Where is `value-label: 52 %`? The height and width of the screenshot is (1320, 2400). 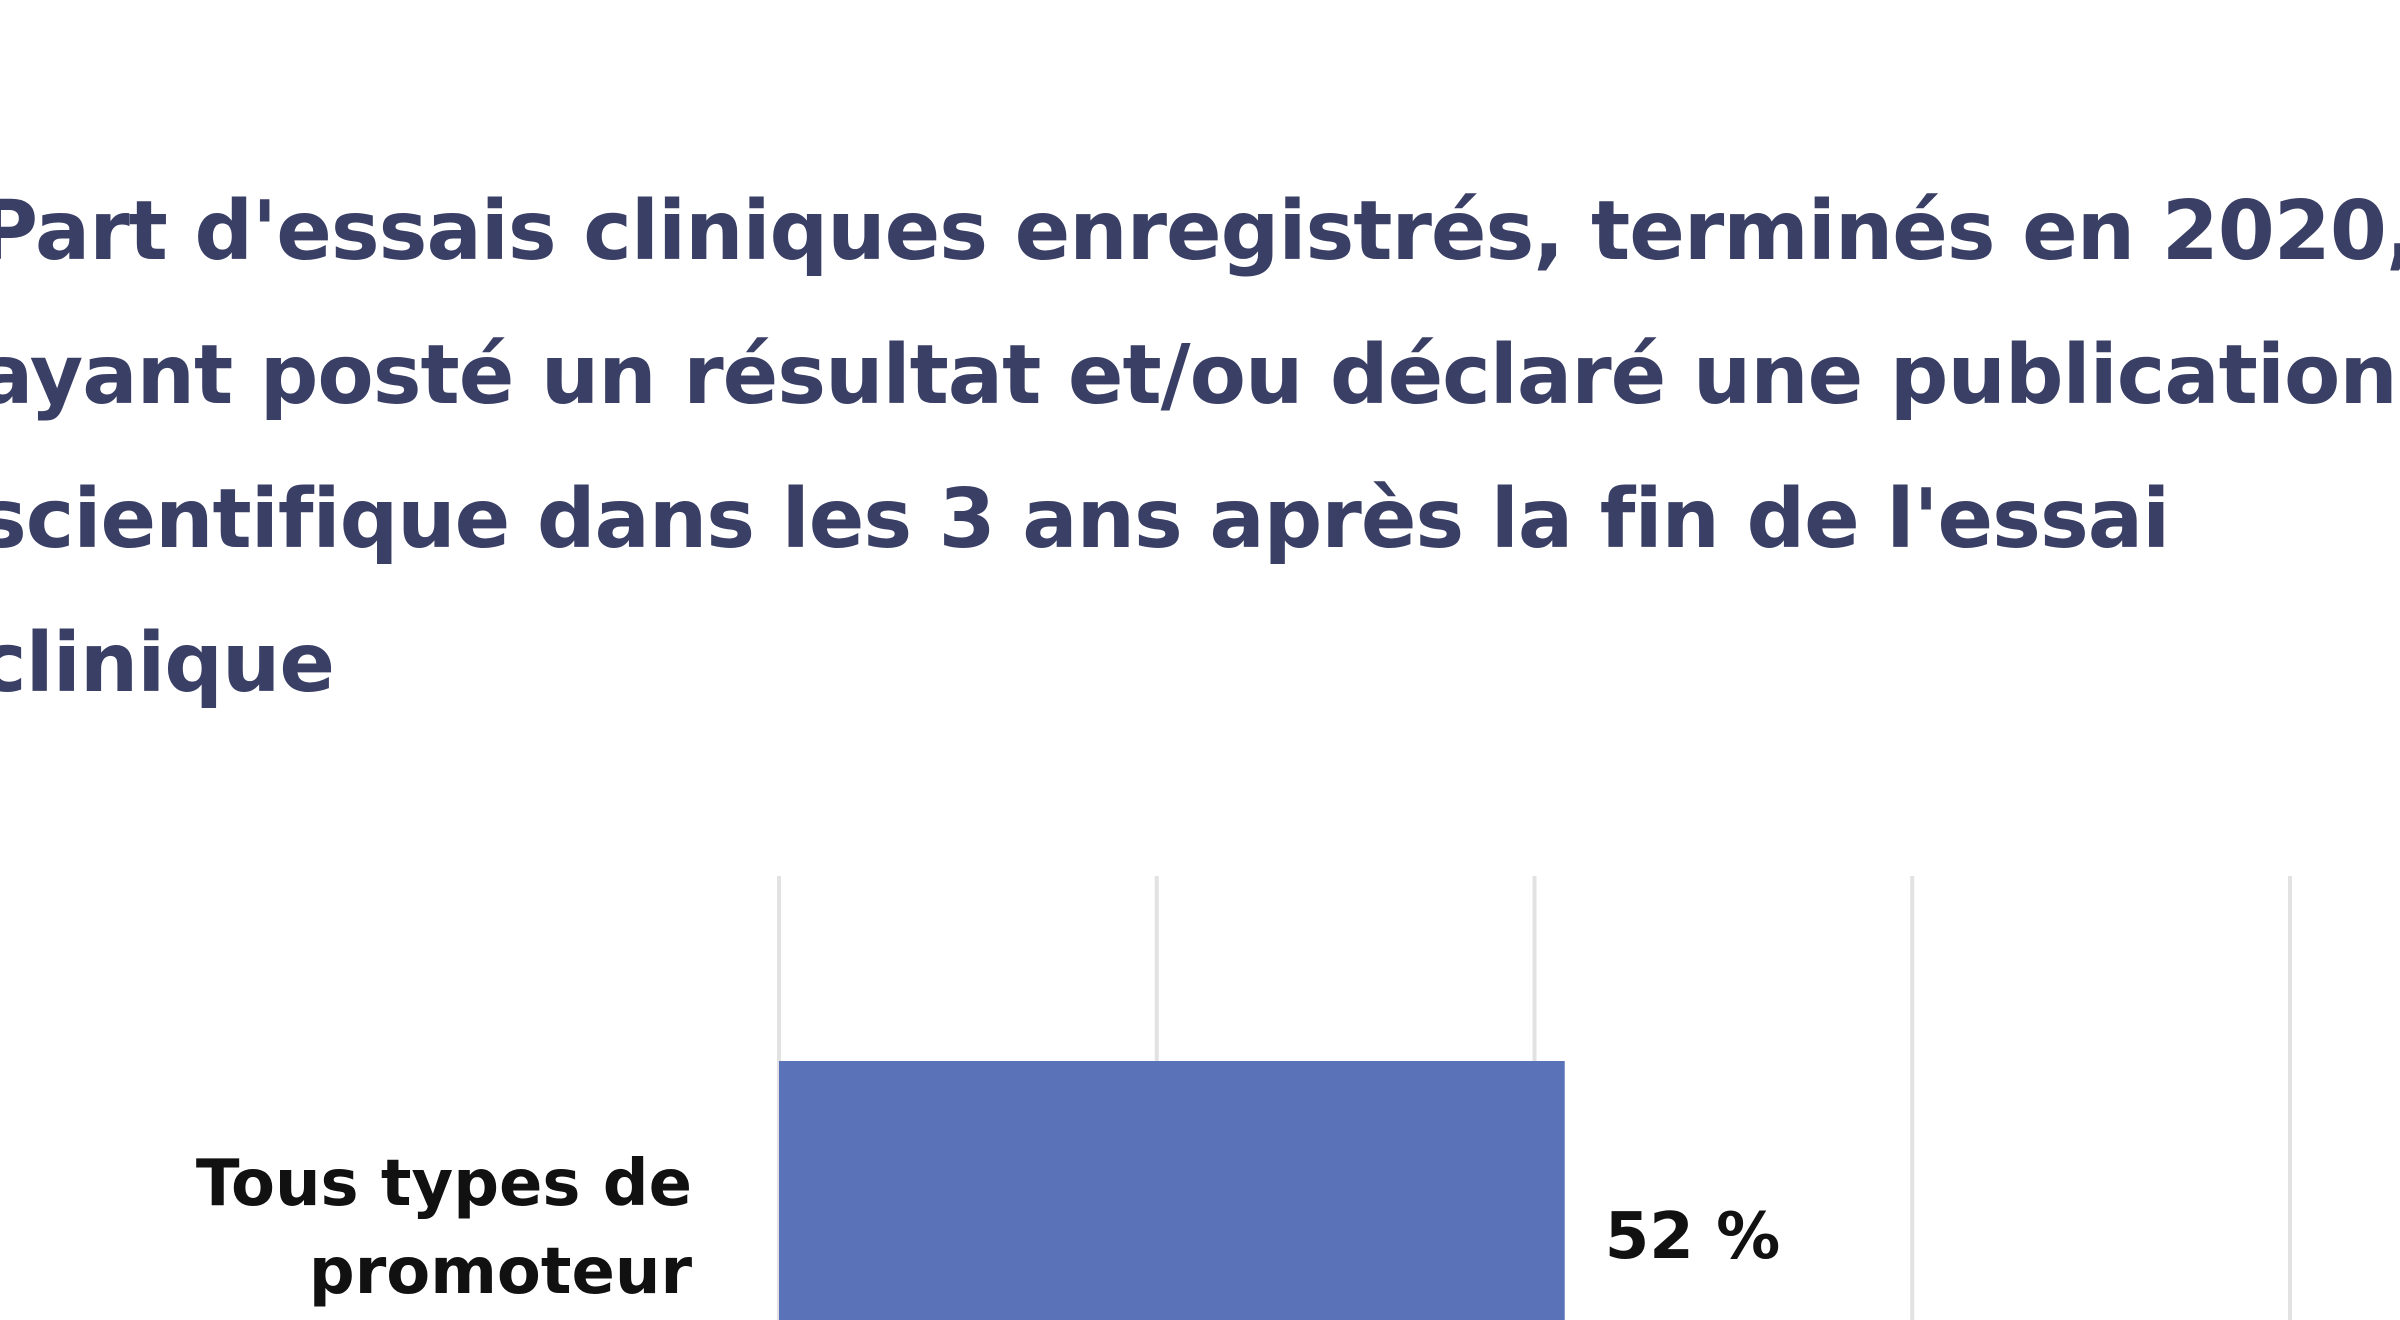 value-label: 52 % is located at coordinates (1692, 1237).